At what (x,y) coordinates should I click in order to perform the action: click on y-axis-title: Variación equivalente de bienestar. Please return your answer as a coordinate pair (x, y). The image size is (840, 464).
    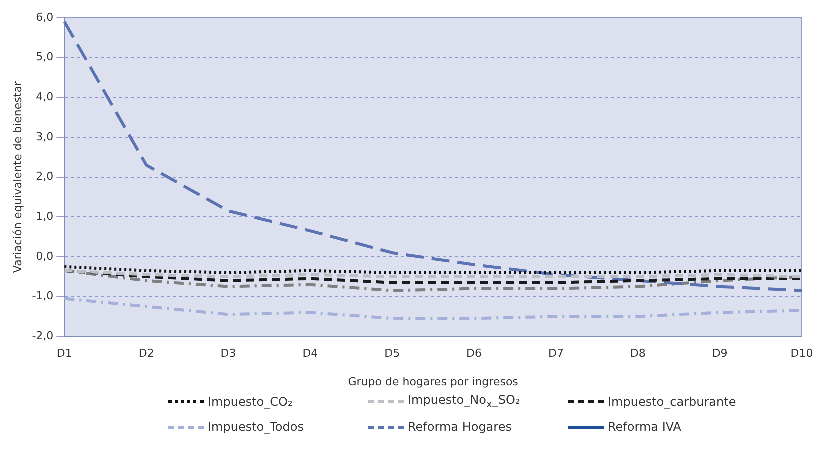
    Looking at the image, I should click on (17, 177).